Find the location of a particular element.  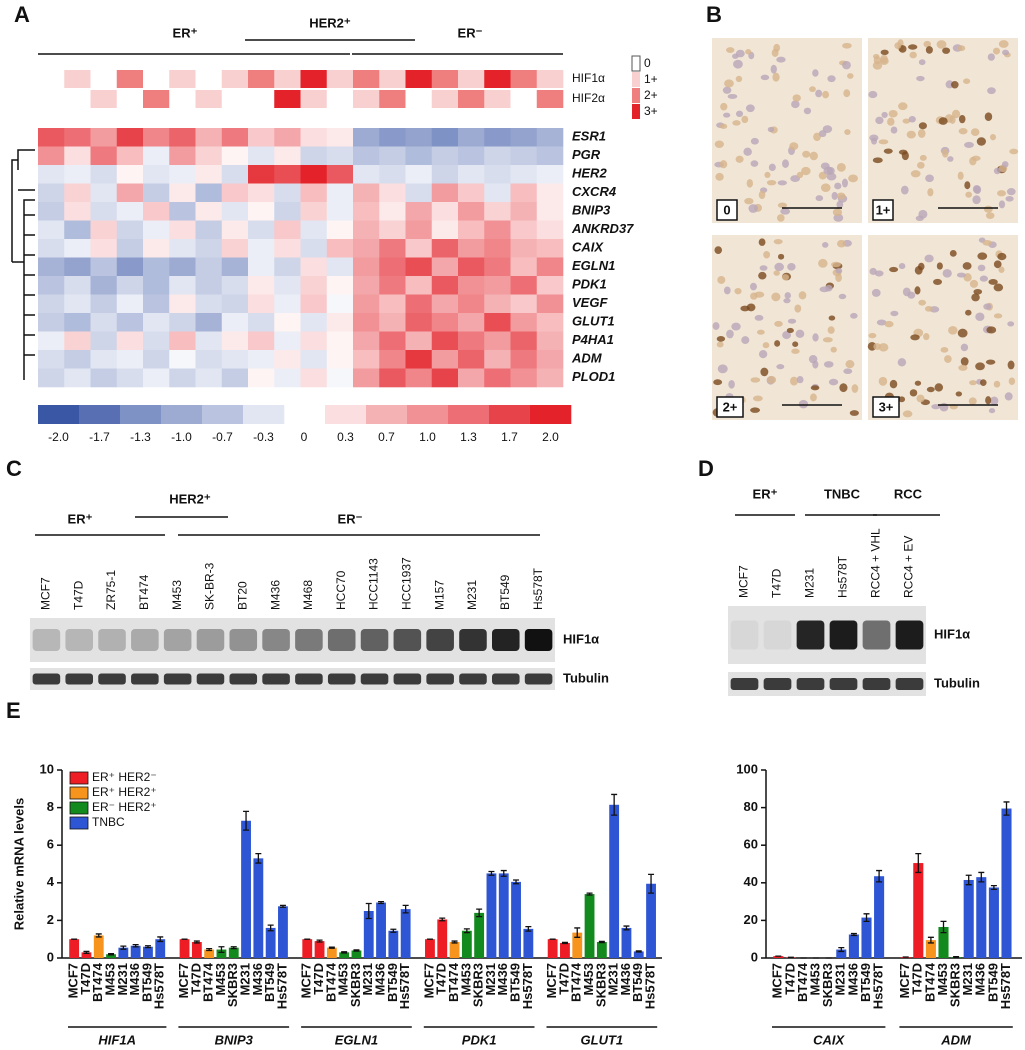

x-tick-label: T47D is located at coordinates (318, 979).